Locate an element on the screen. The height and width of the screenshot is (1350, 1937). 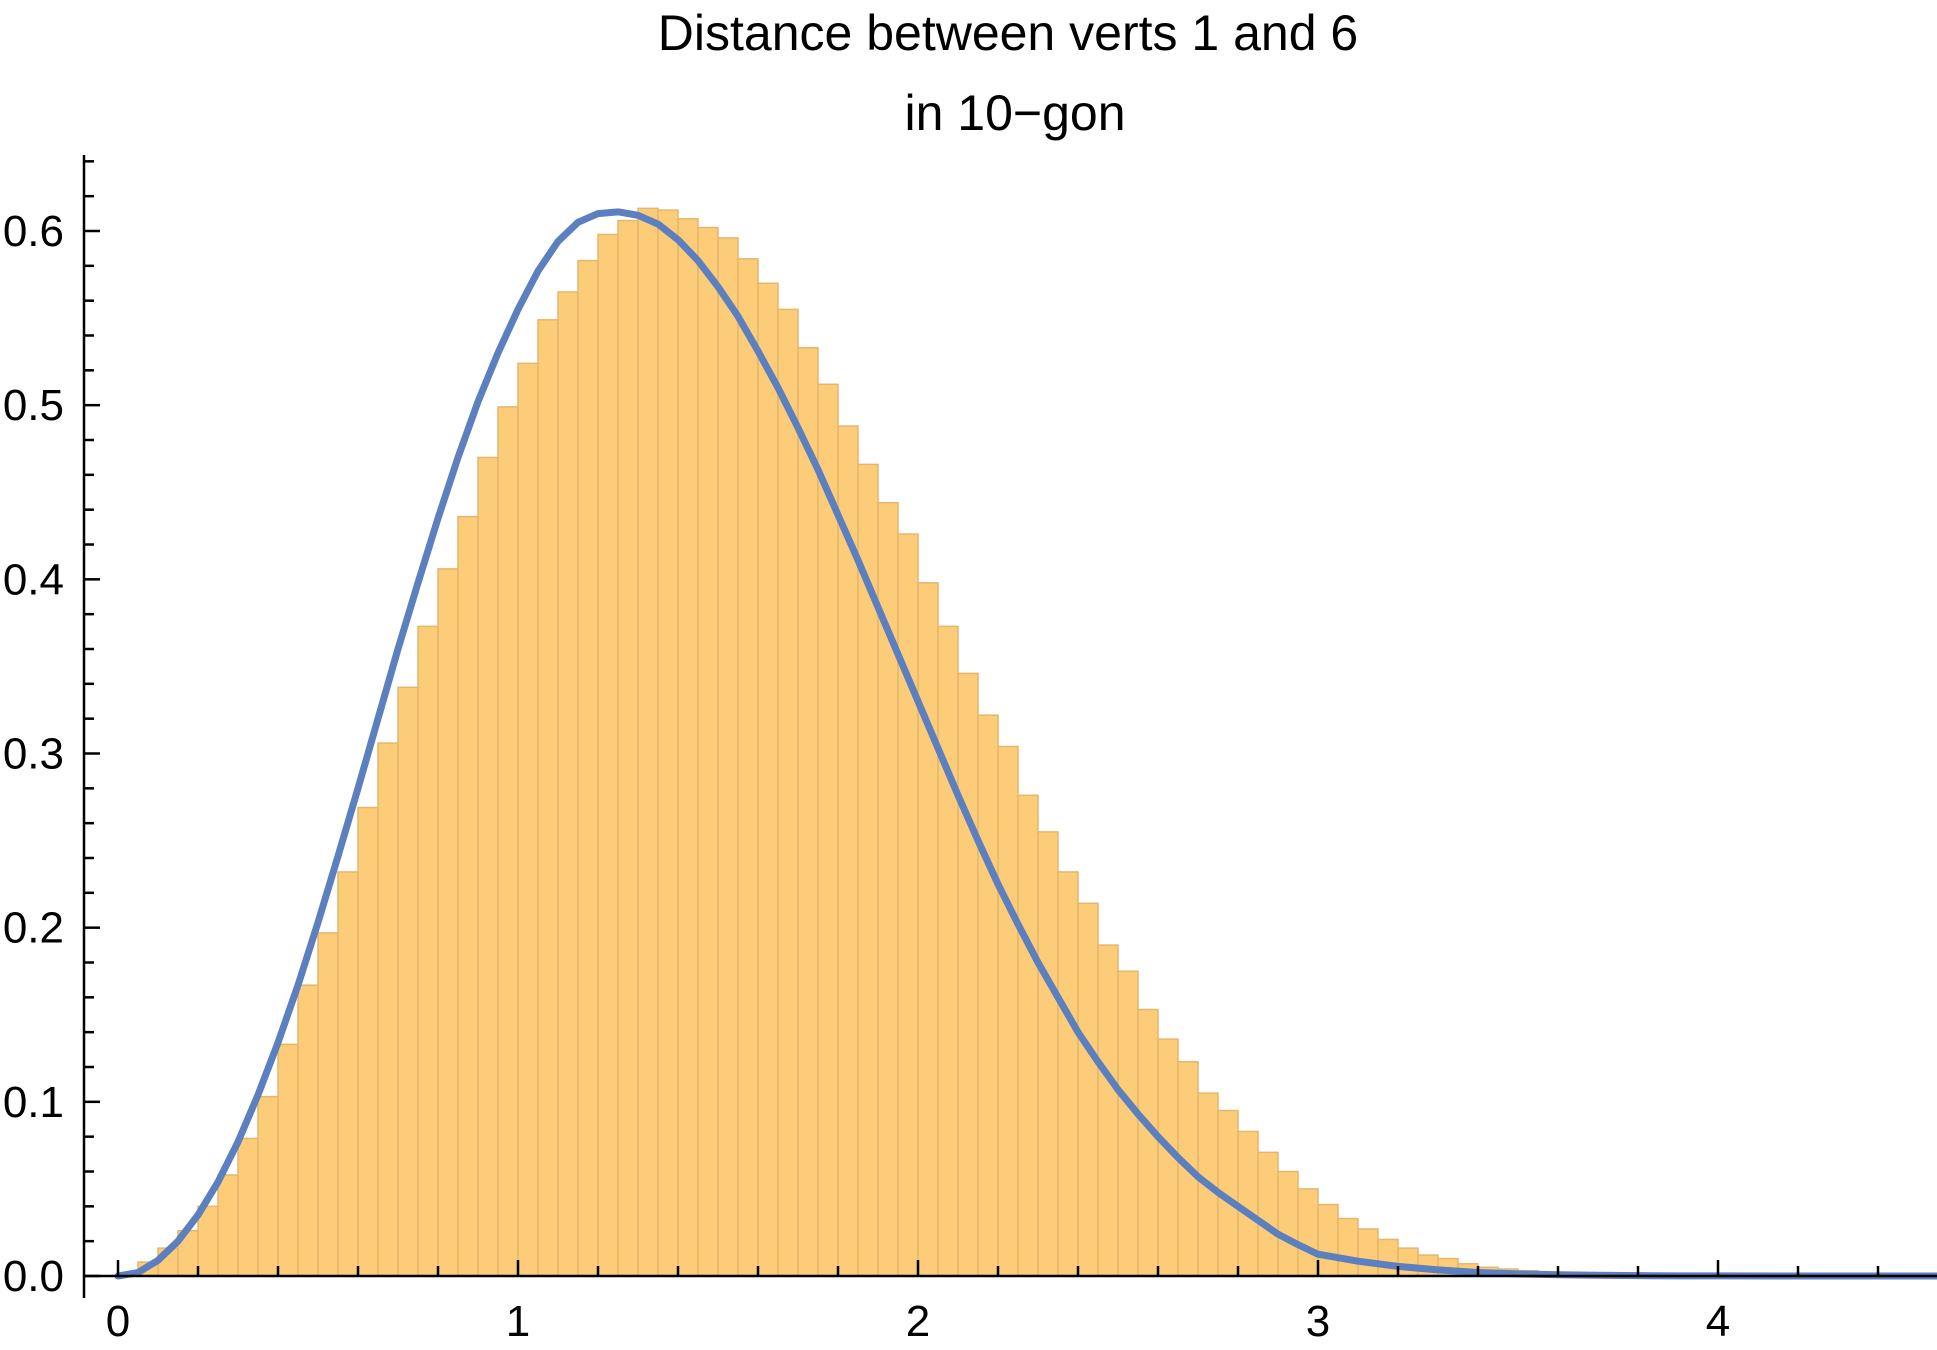
y-tick-label: 0.1 is located at coordinates (33, 1102).